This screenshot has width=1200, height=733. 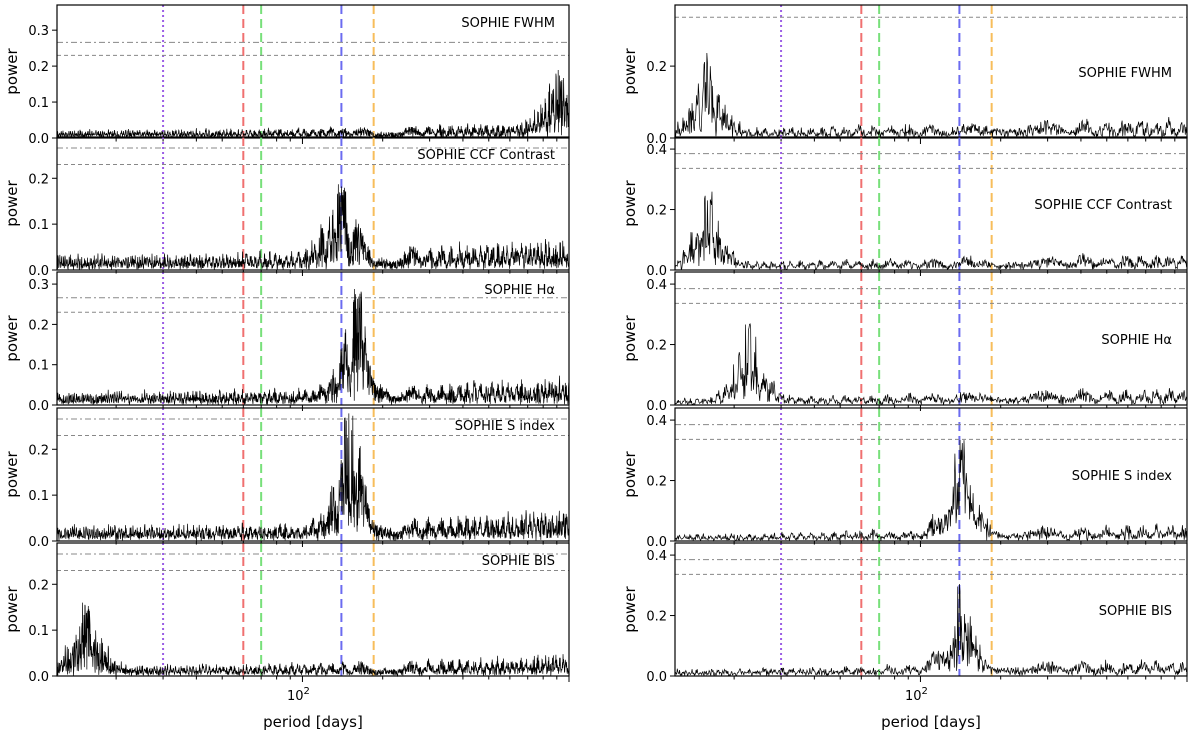 I want to click on panel-right-3: 0.0 0.2 0.4 power SOPHIE S index, so click(x=904, y=478).